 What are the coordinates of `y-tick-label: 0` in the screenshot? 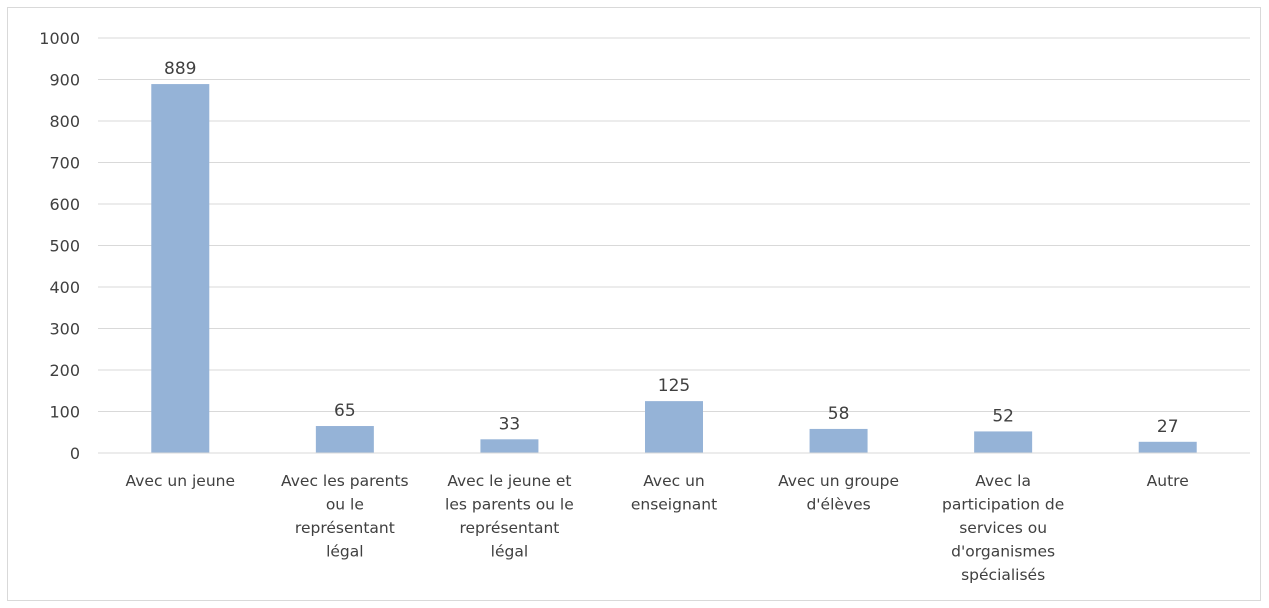 It's located at (75, 453).